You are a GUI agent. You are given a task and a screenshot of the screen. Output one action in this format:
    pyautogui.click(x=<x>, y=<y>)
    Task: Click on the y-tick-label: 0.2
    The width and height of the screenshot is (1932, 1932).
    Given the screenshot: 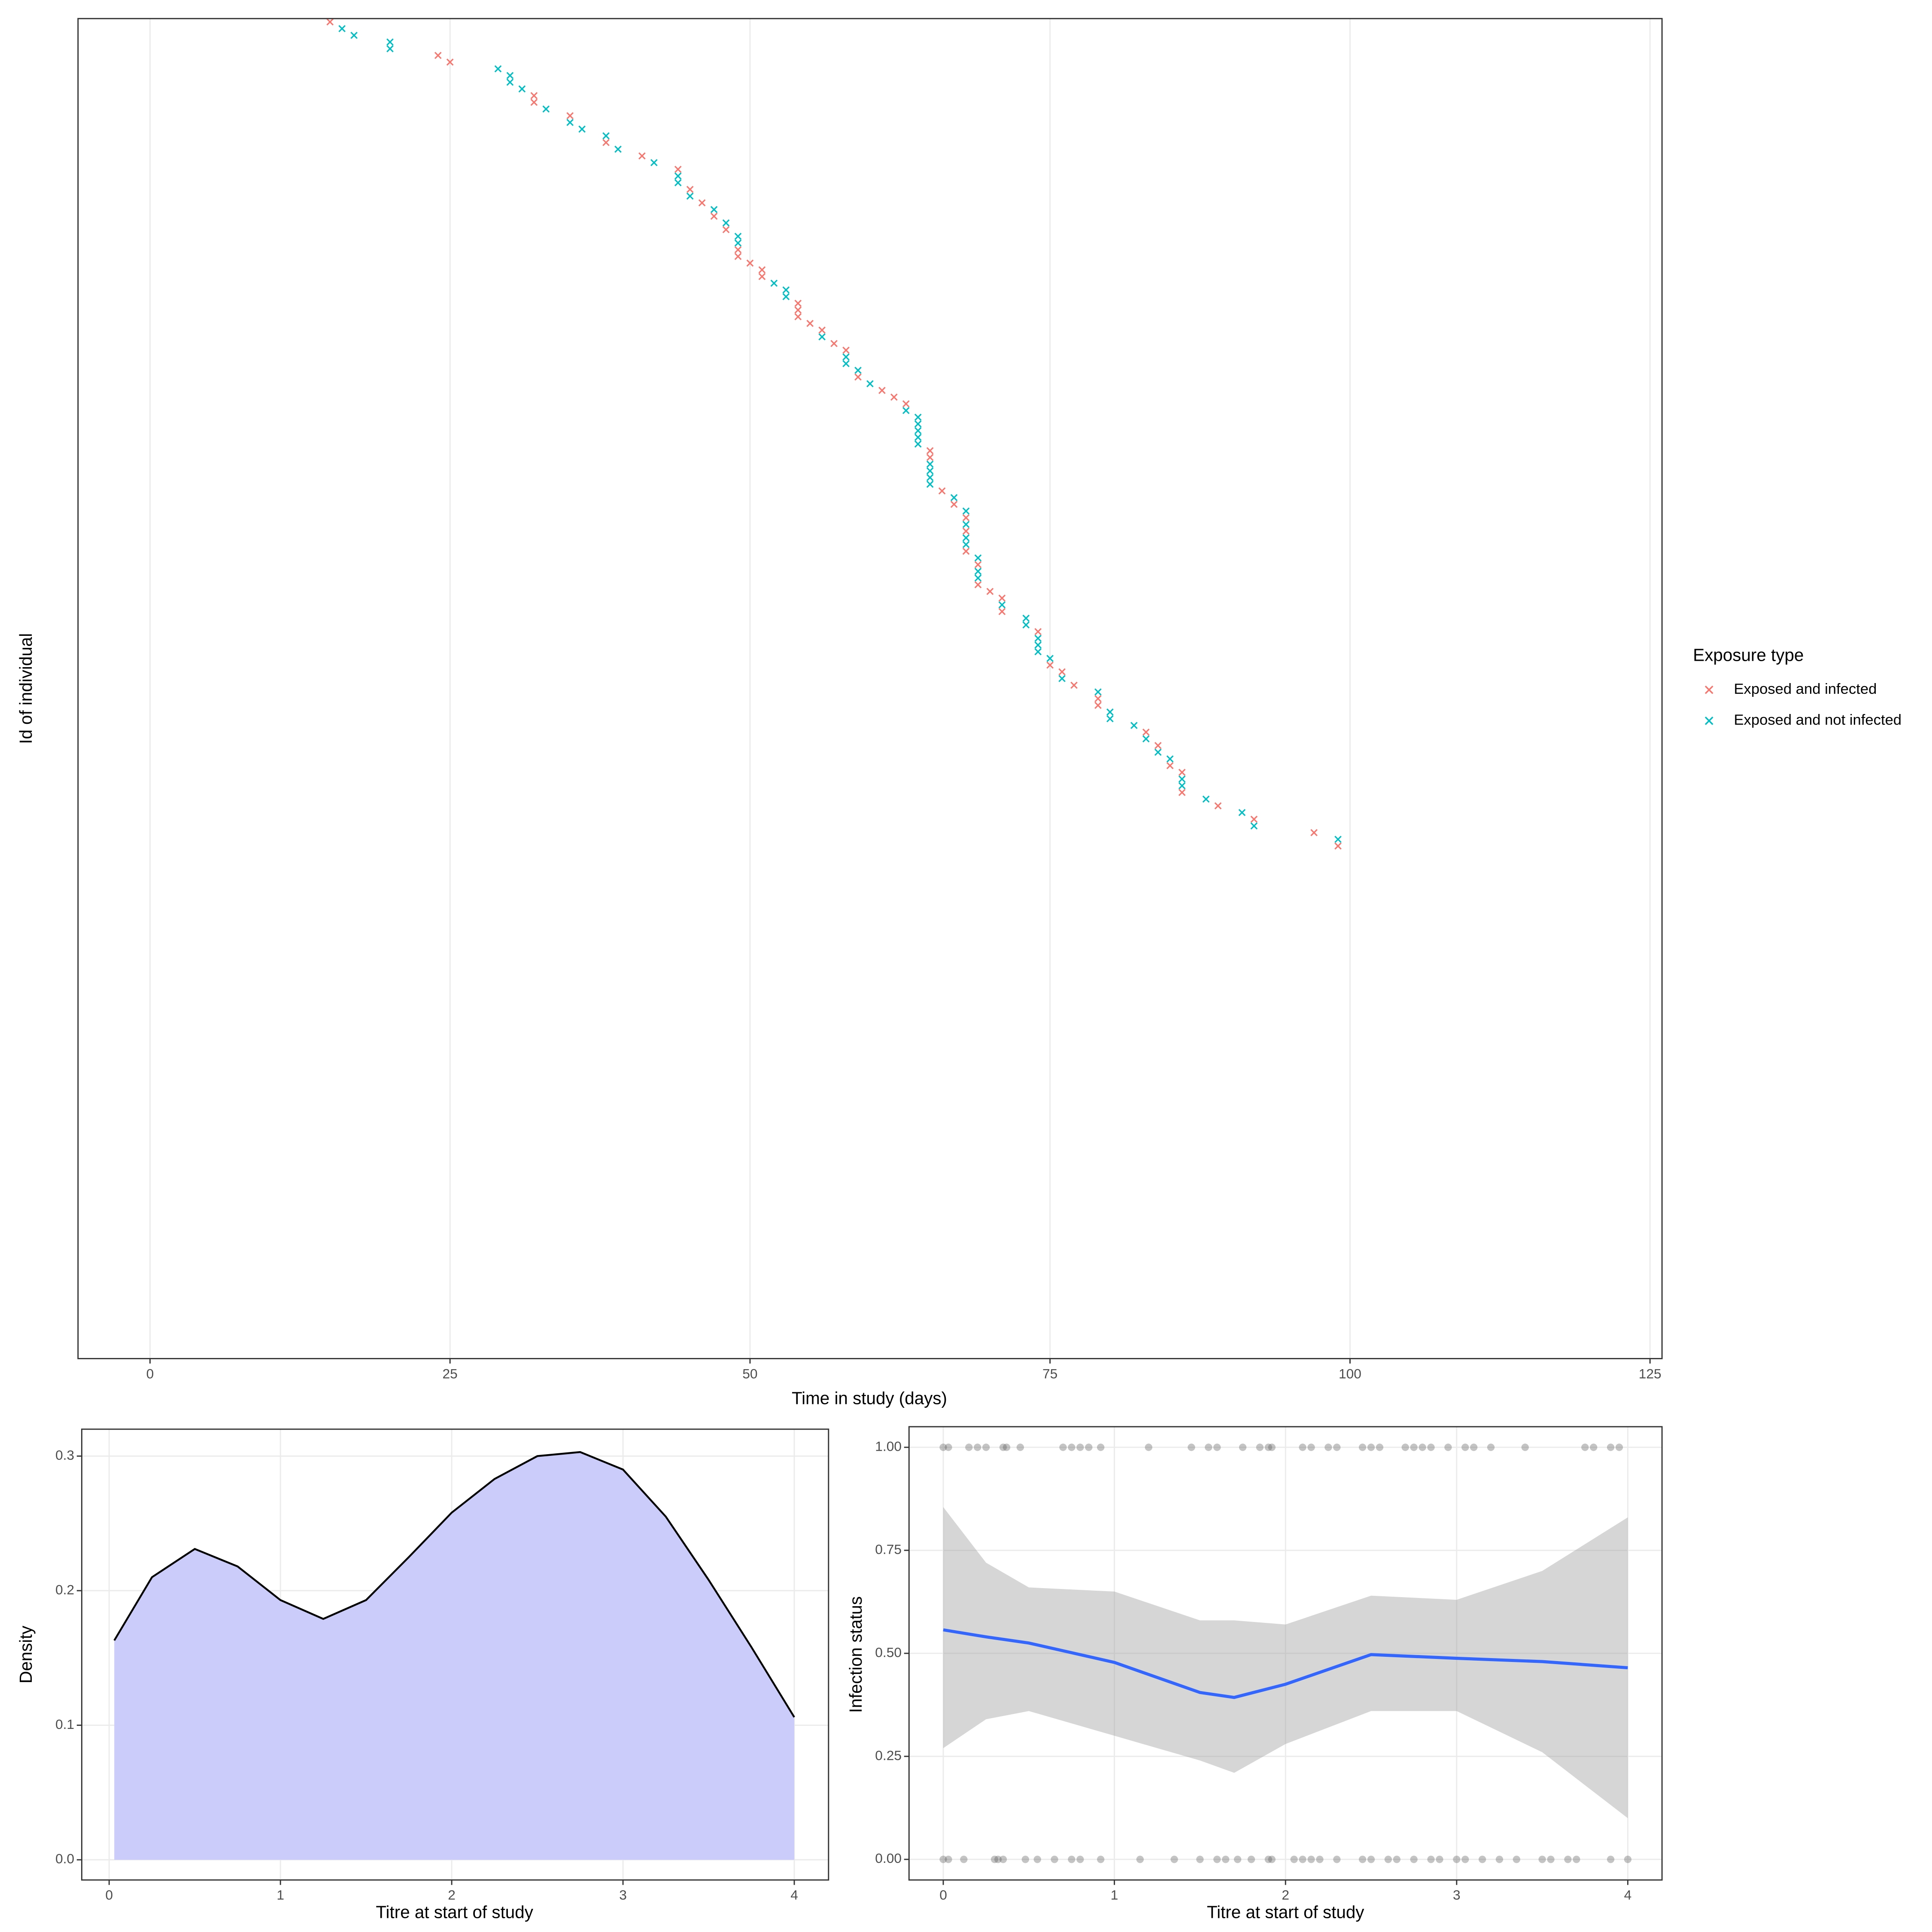 What is the action you would take?
    pyautogui.click(x=64, y=1590)
    